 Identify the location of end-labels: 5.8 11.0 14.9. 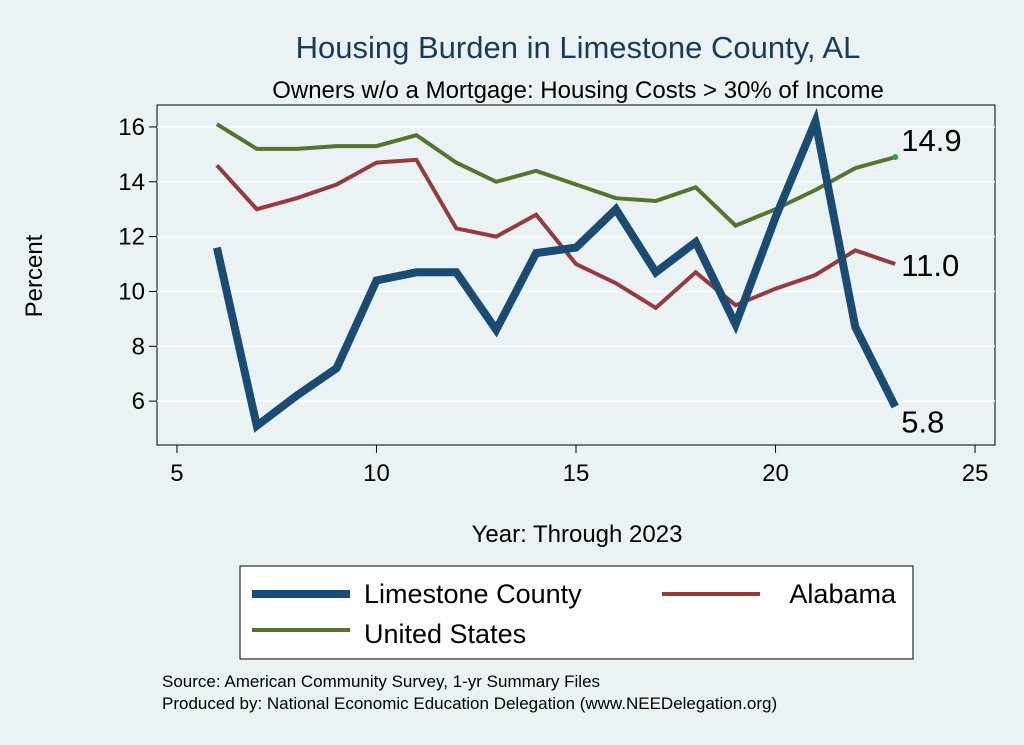
(927, 281).